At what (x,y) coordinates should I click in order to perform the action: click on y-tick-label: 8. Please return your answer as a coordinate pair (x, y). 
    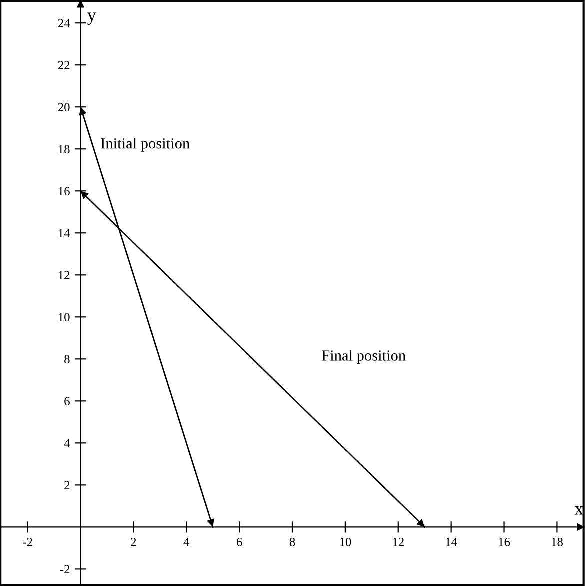
    Looking at the image, I should click on (67, 359).